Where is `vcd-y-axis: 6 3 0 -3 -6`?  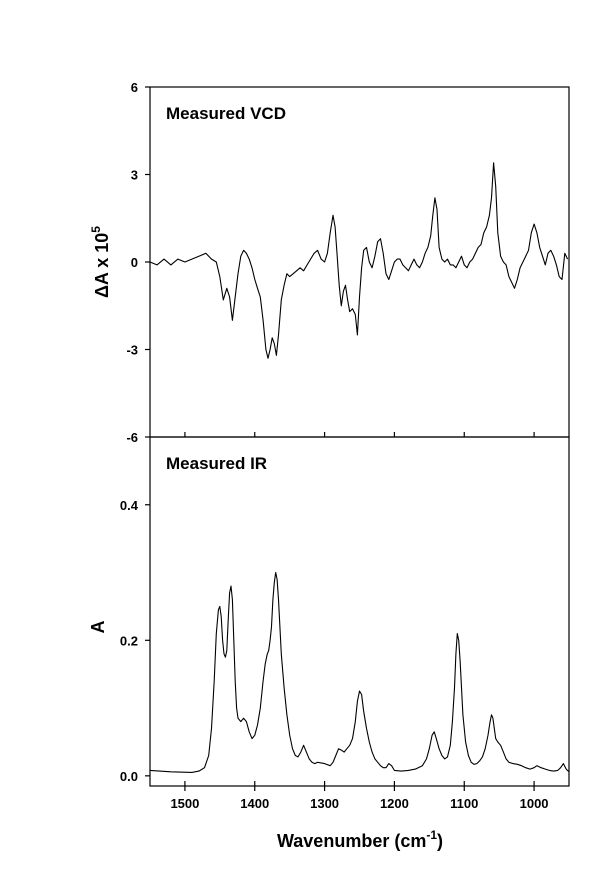 vcd-y-axis: 6 3 0 -3 -6 is located at coordinates (138, 262).